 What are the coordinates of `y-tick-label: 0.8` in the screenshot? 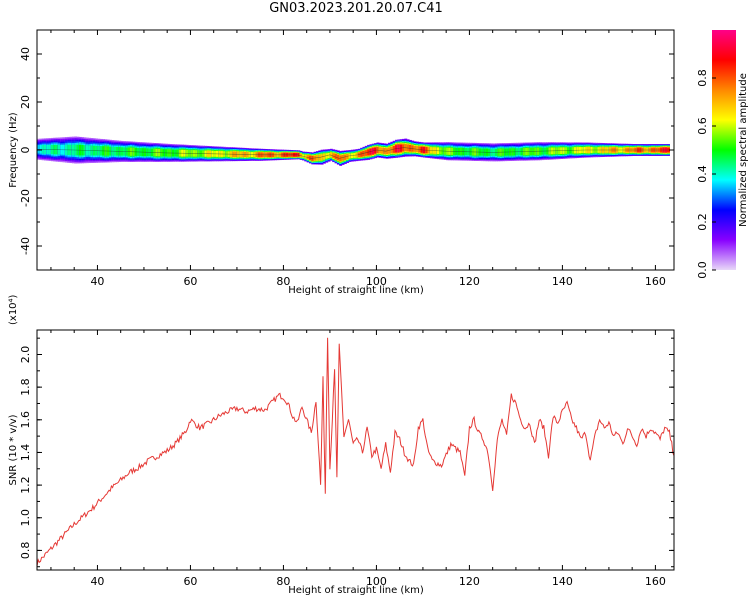 It's located at (25, 551).